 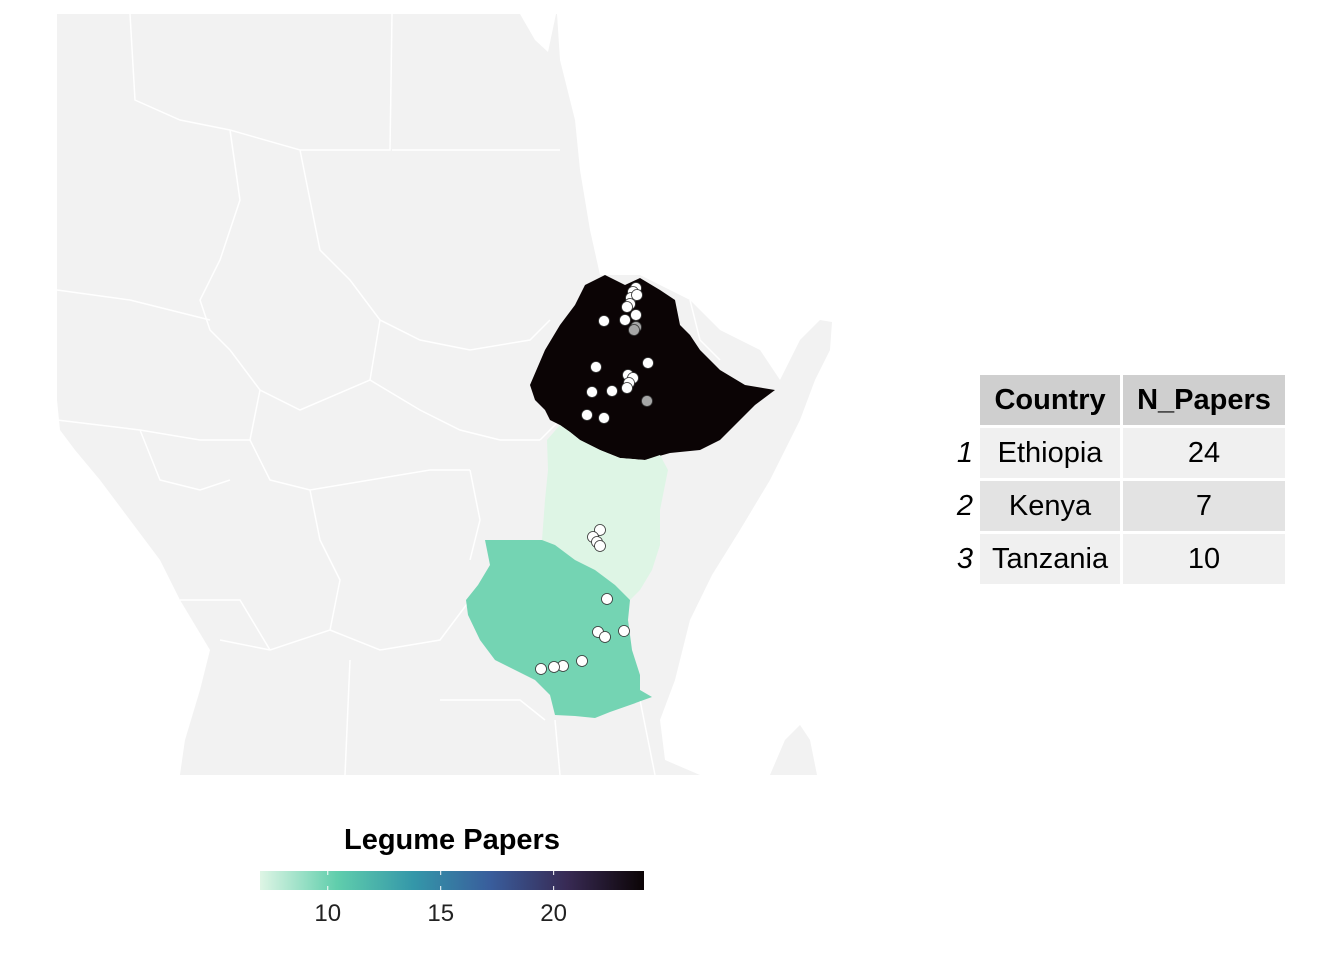 I want to click on papers-cell: 24, so click(x=1204, y=453).